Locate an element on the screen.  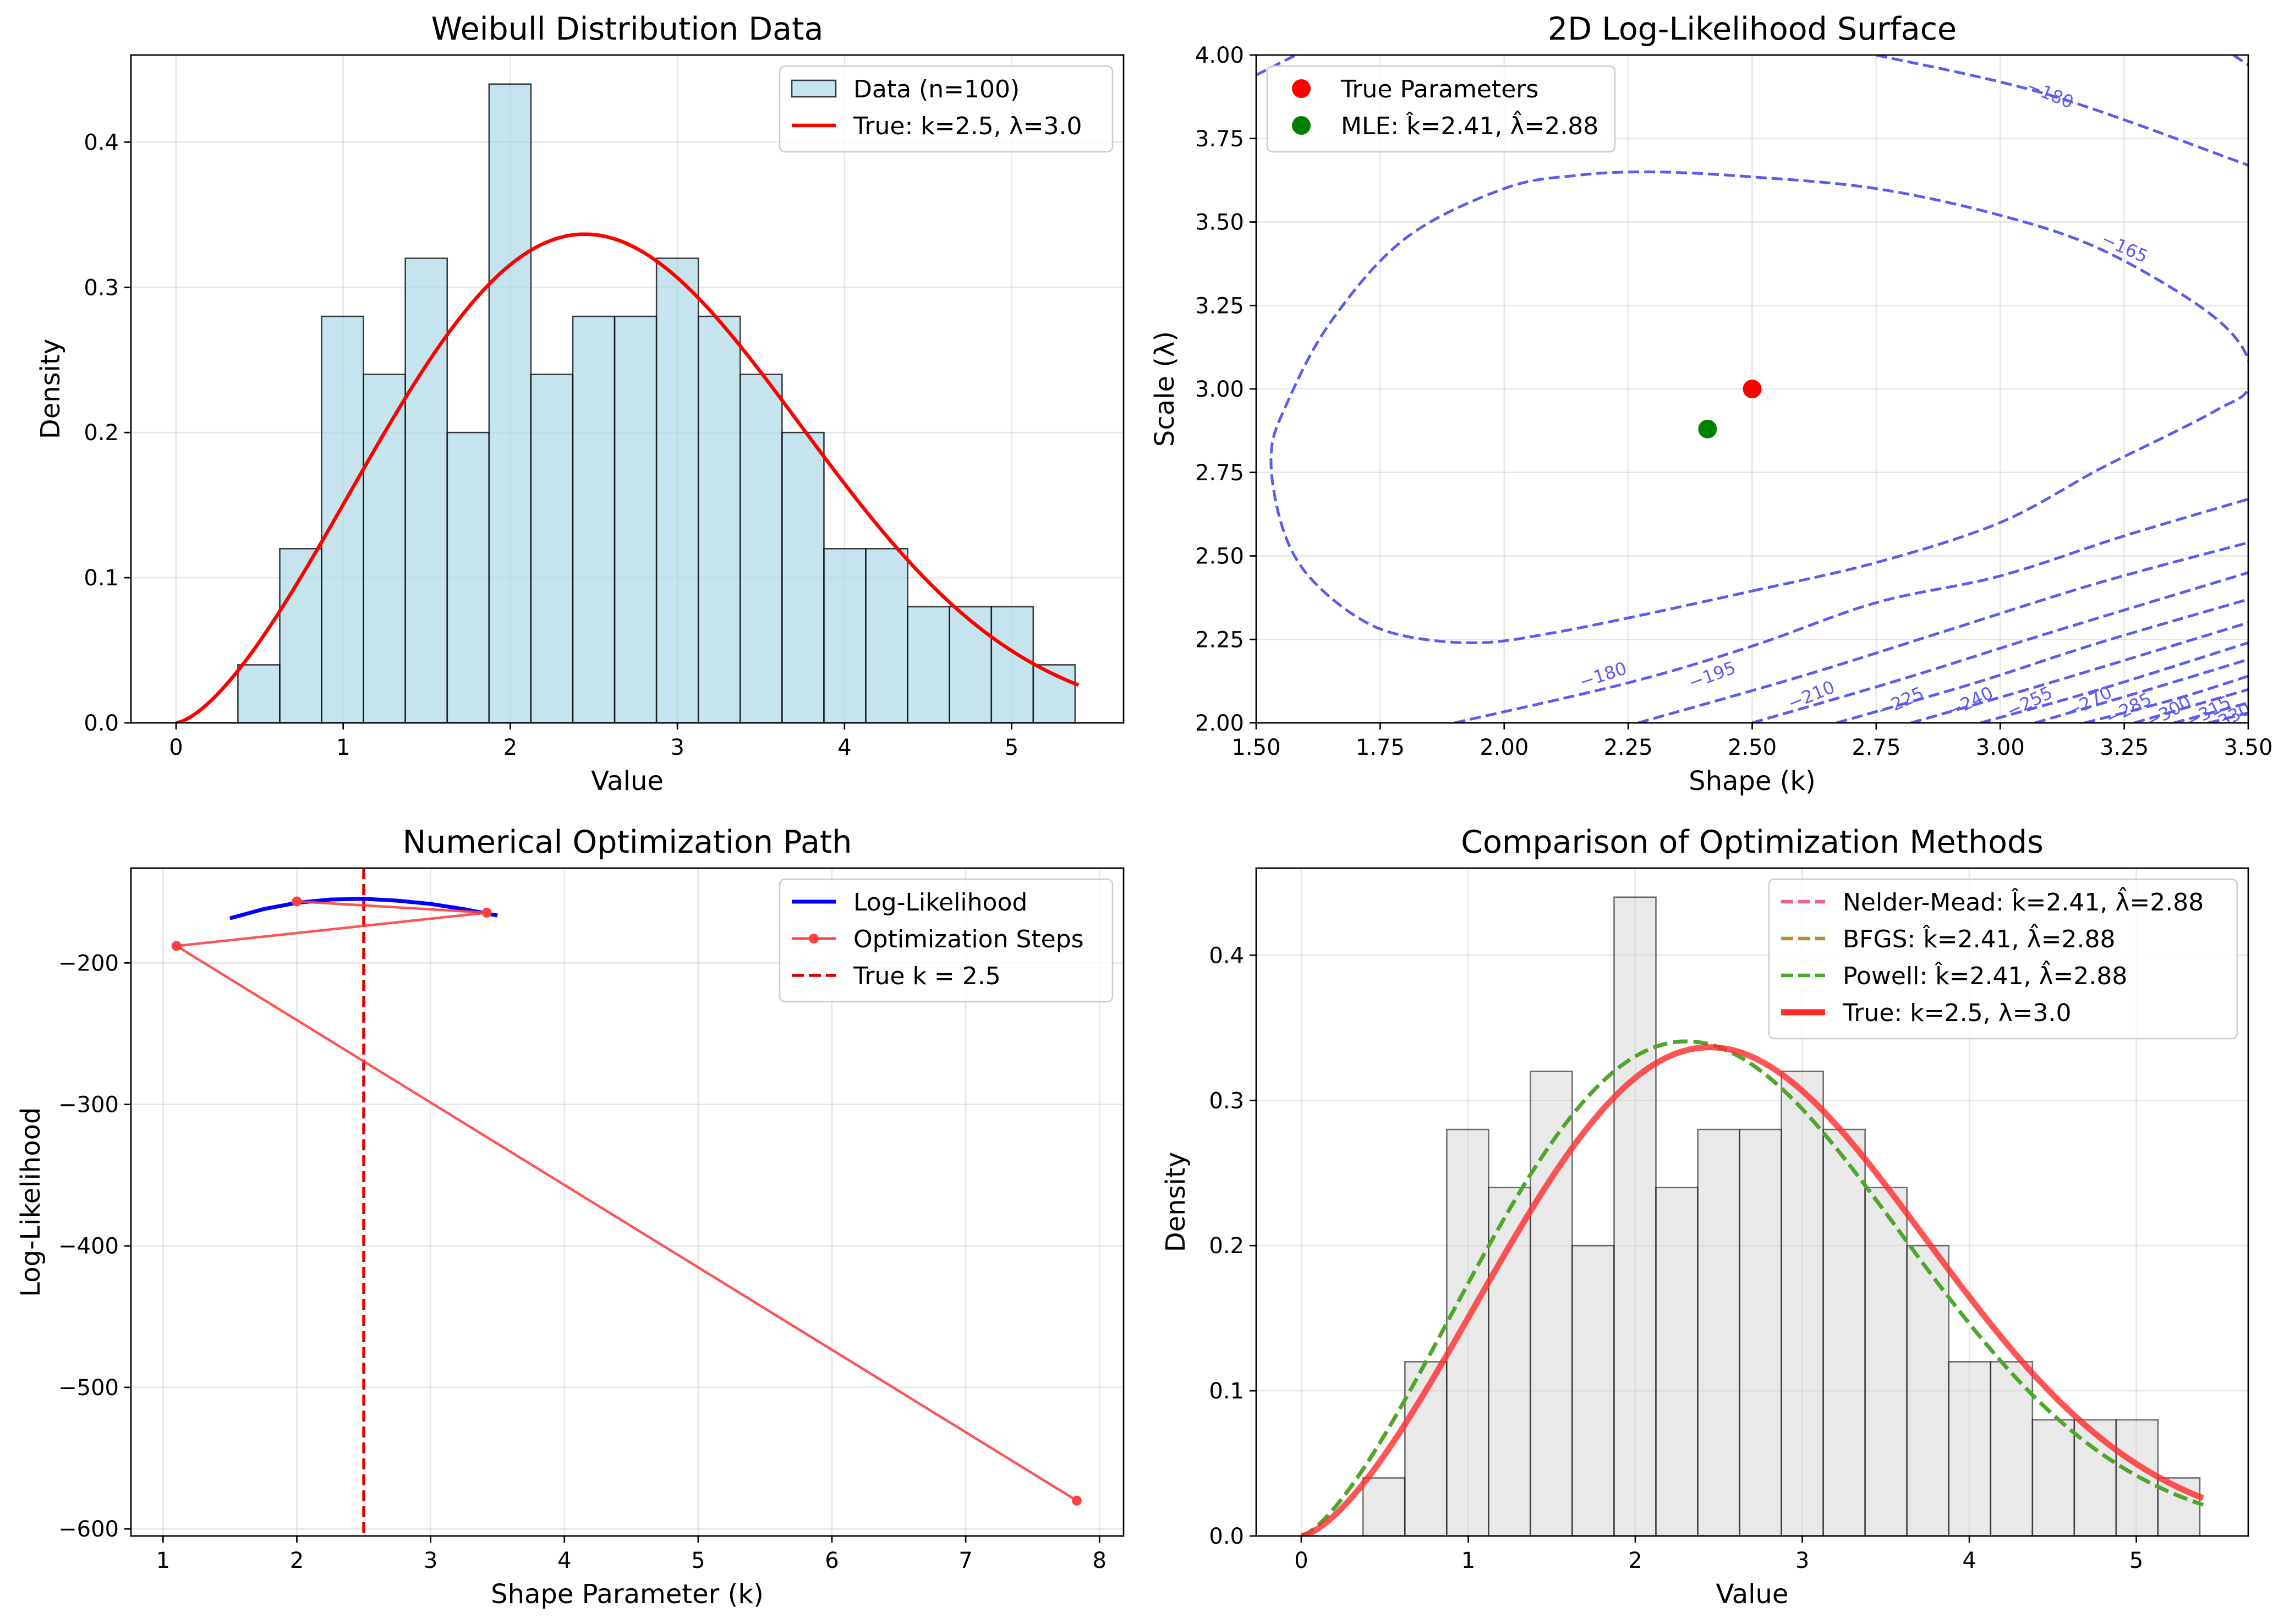
x-tick-label: 3.25 is located at coordinates (2124, 747).